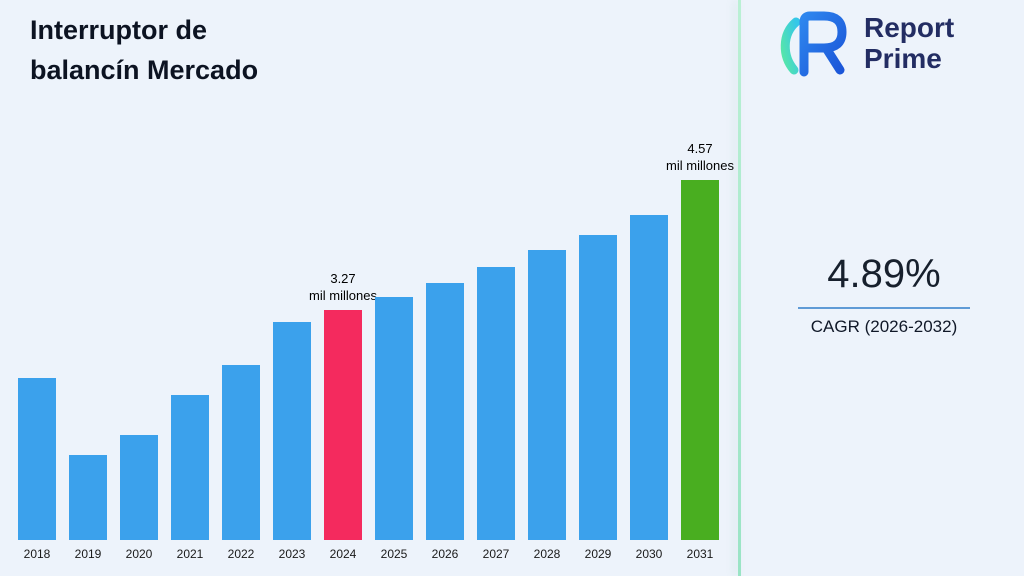  I want to click on bar-column-2028: 2028, so click(547, 405).